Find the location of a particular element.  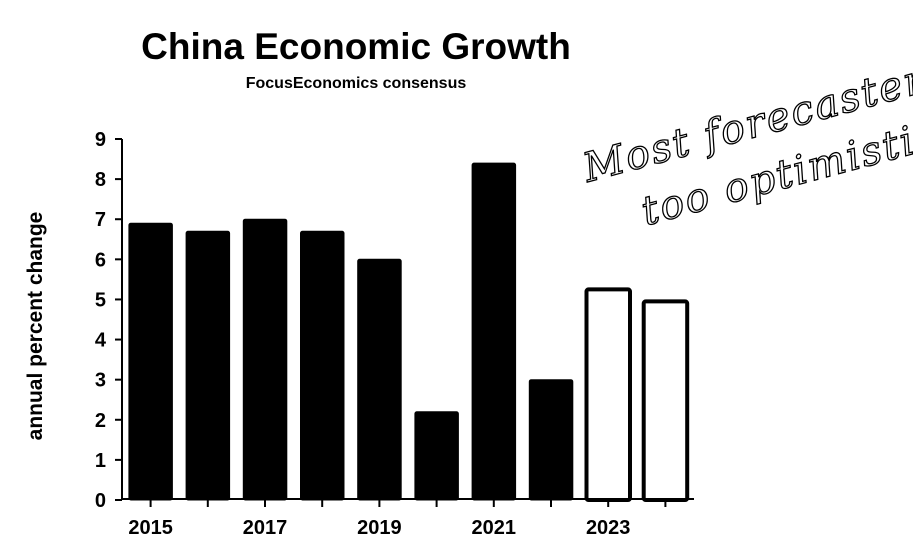

y-tick-label: 3 is located at coordinates (100, 381).